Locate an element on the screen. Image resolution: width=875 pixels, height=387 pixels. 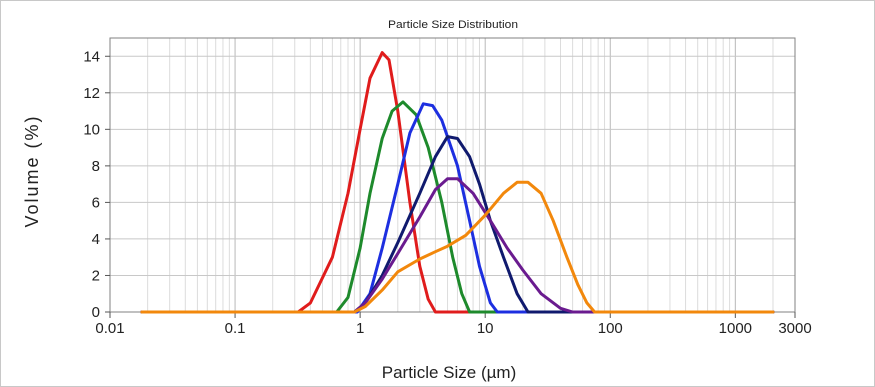
y-axis-label: Volume (%) is located at coordinates (32, 170).